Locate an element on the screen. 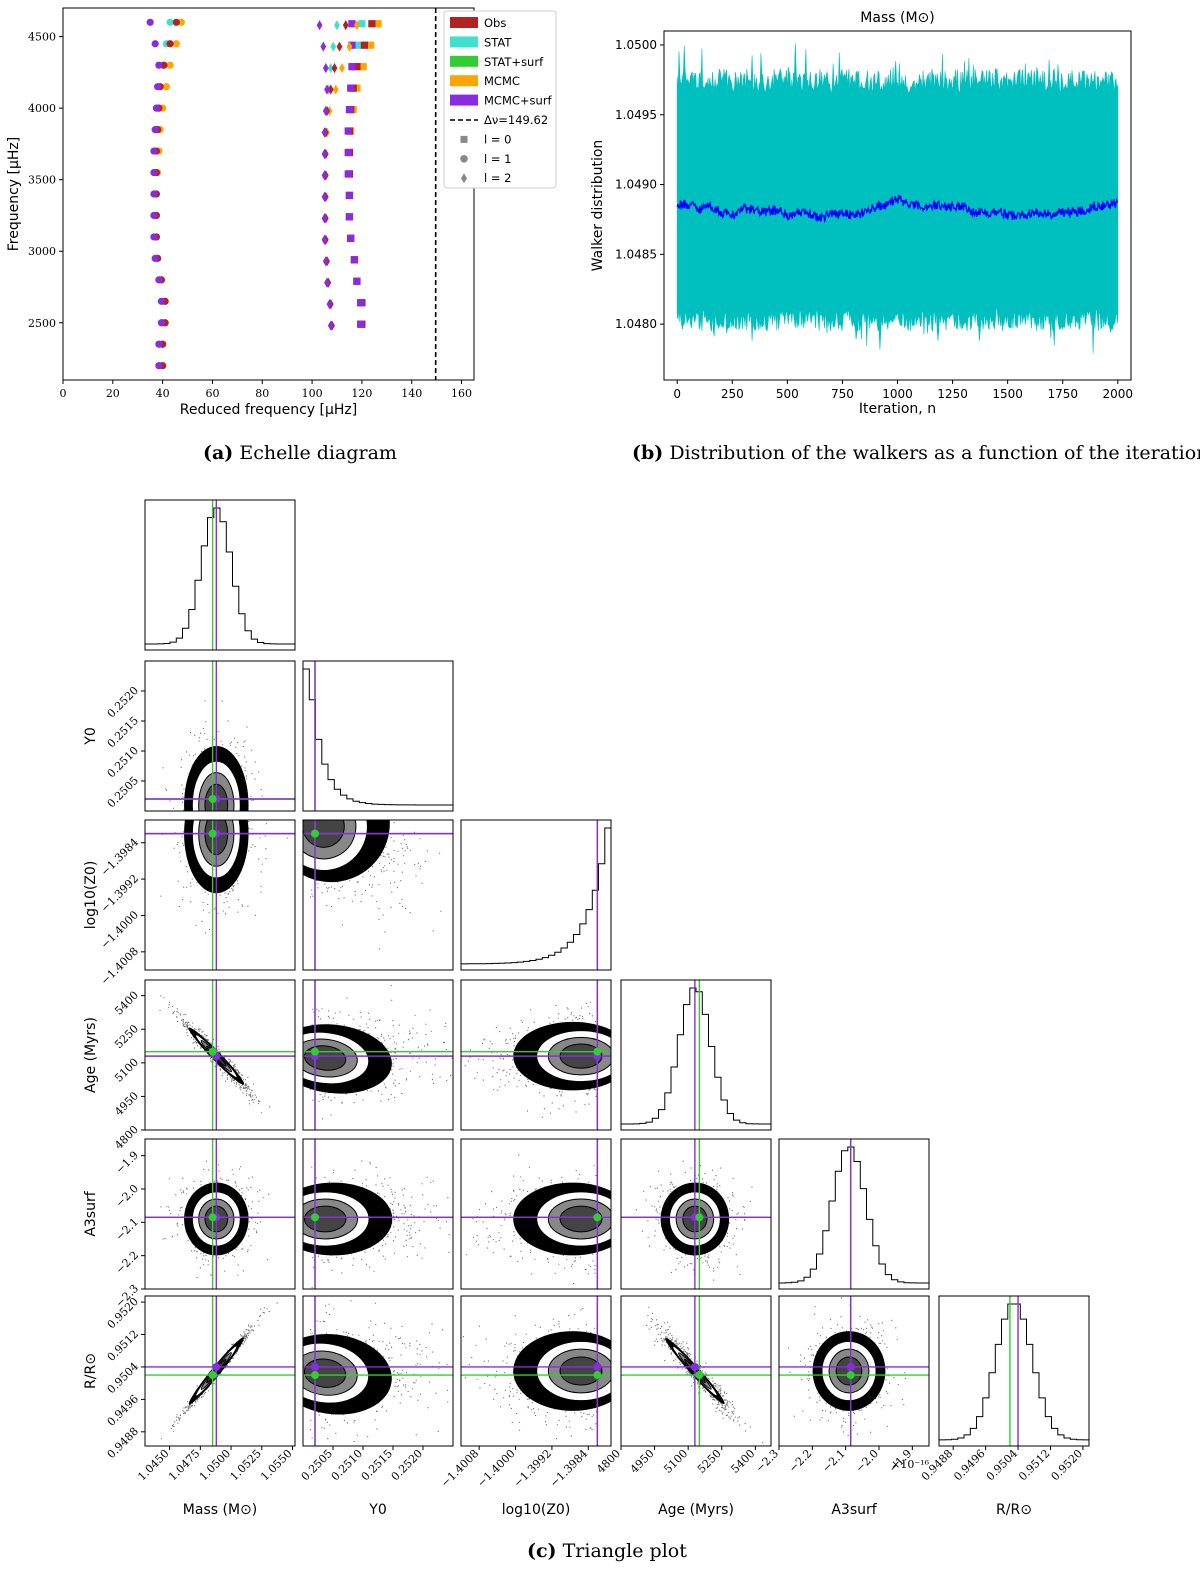  corner-xtick-label: −1.3984 is located at coordinates (568, 1468).